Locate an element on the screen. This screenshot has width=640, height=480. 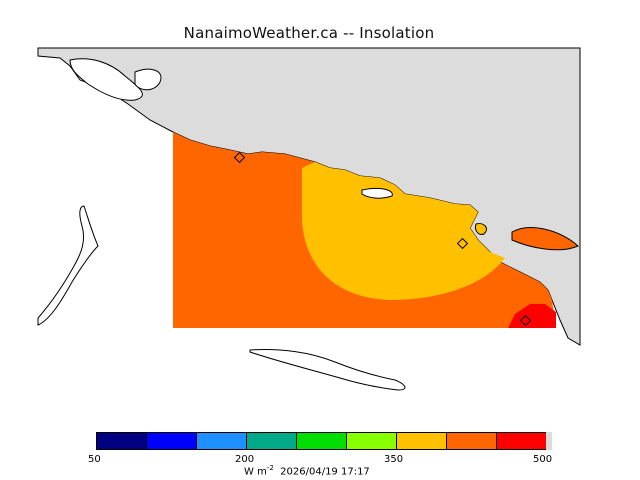
colorbar-tail is located at coordinates (549, 441).